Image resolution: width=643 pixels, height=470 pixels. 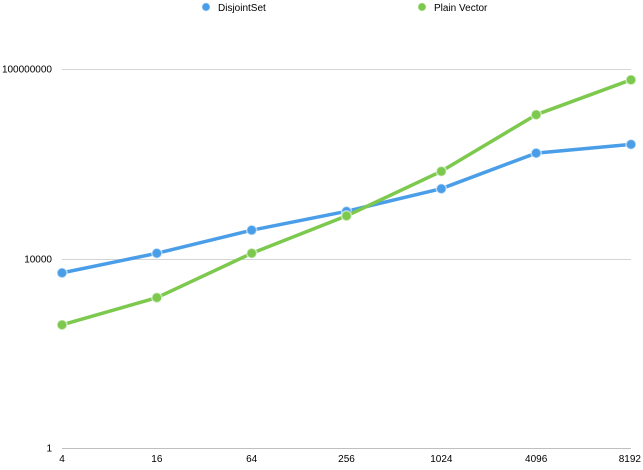 What do you see at coordinates (49, 449) in the screenshot?
I see `y-tick-label: 1` at bounding box center [49, 449].